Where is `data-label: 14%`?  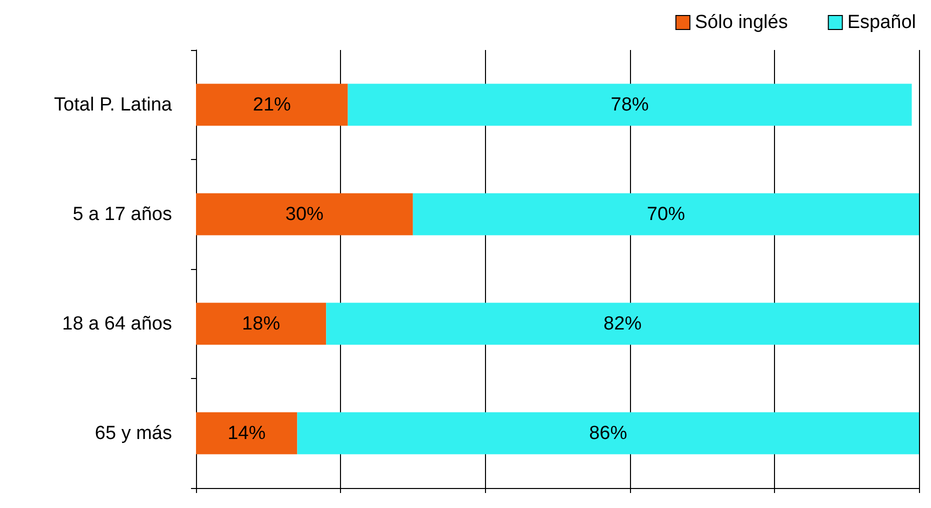
data-label: 14% is located at coordinates (247, 433).